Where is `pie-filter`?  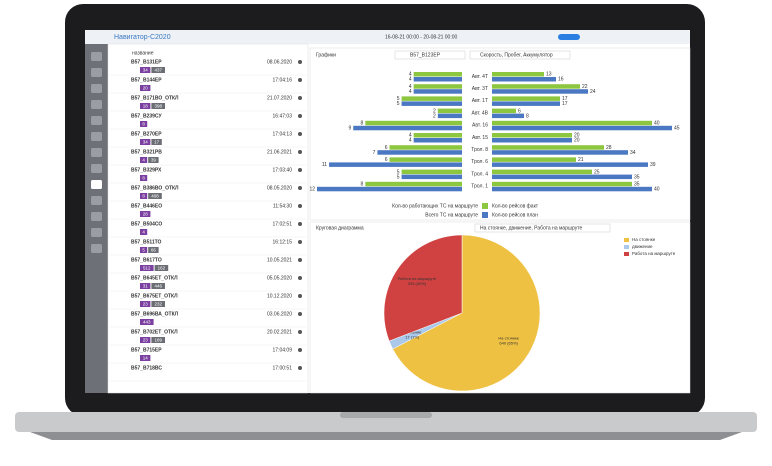 pie-filter is located at coordinates (542, 228).